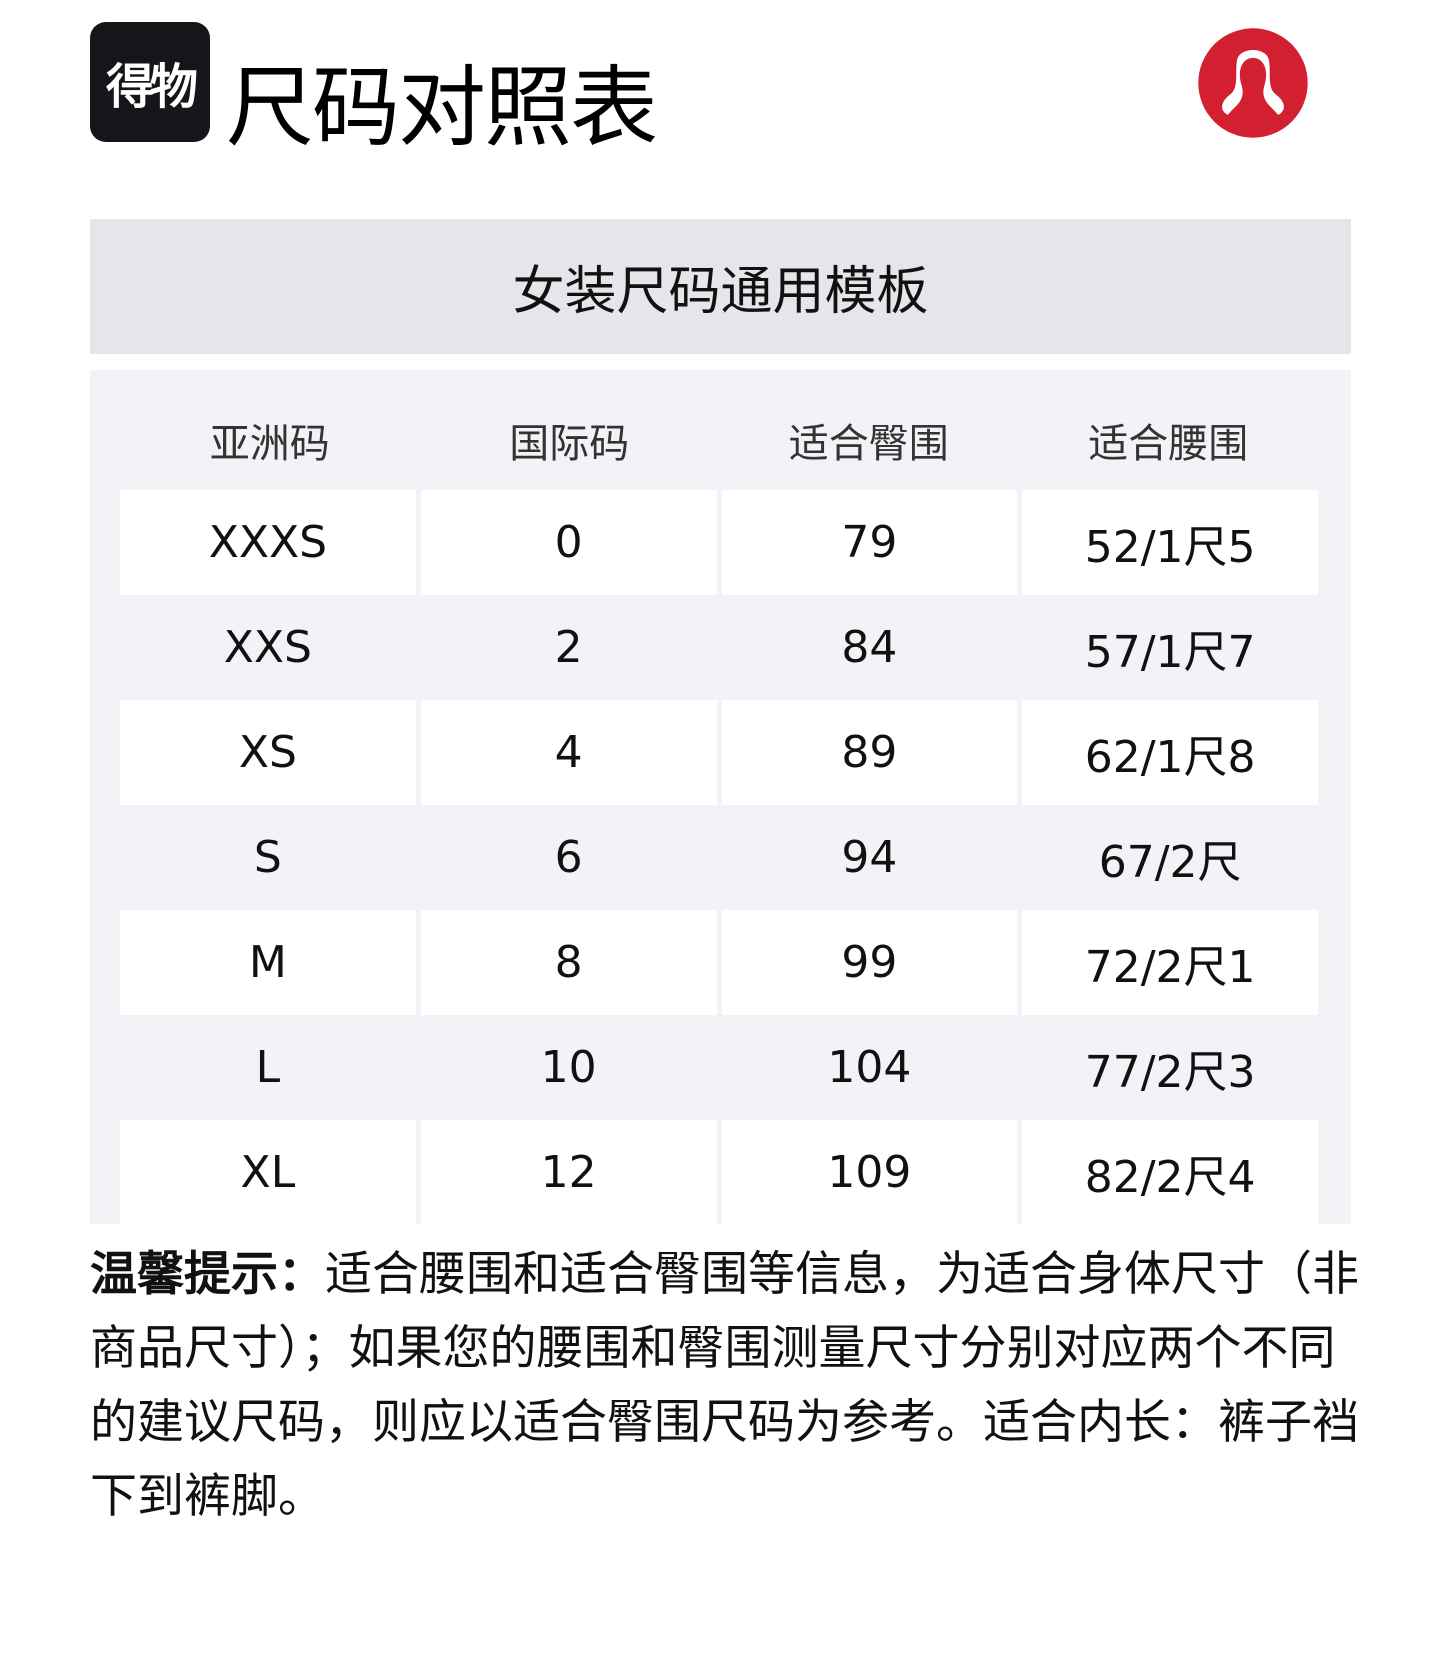 The height and width of the screenshot is (1671, 1440). Describe the element at coordinates (719, 440) in the screenshot. I see `table-header: 亚洲码 国际码 适合臀围 适合腰围` at that location.